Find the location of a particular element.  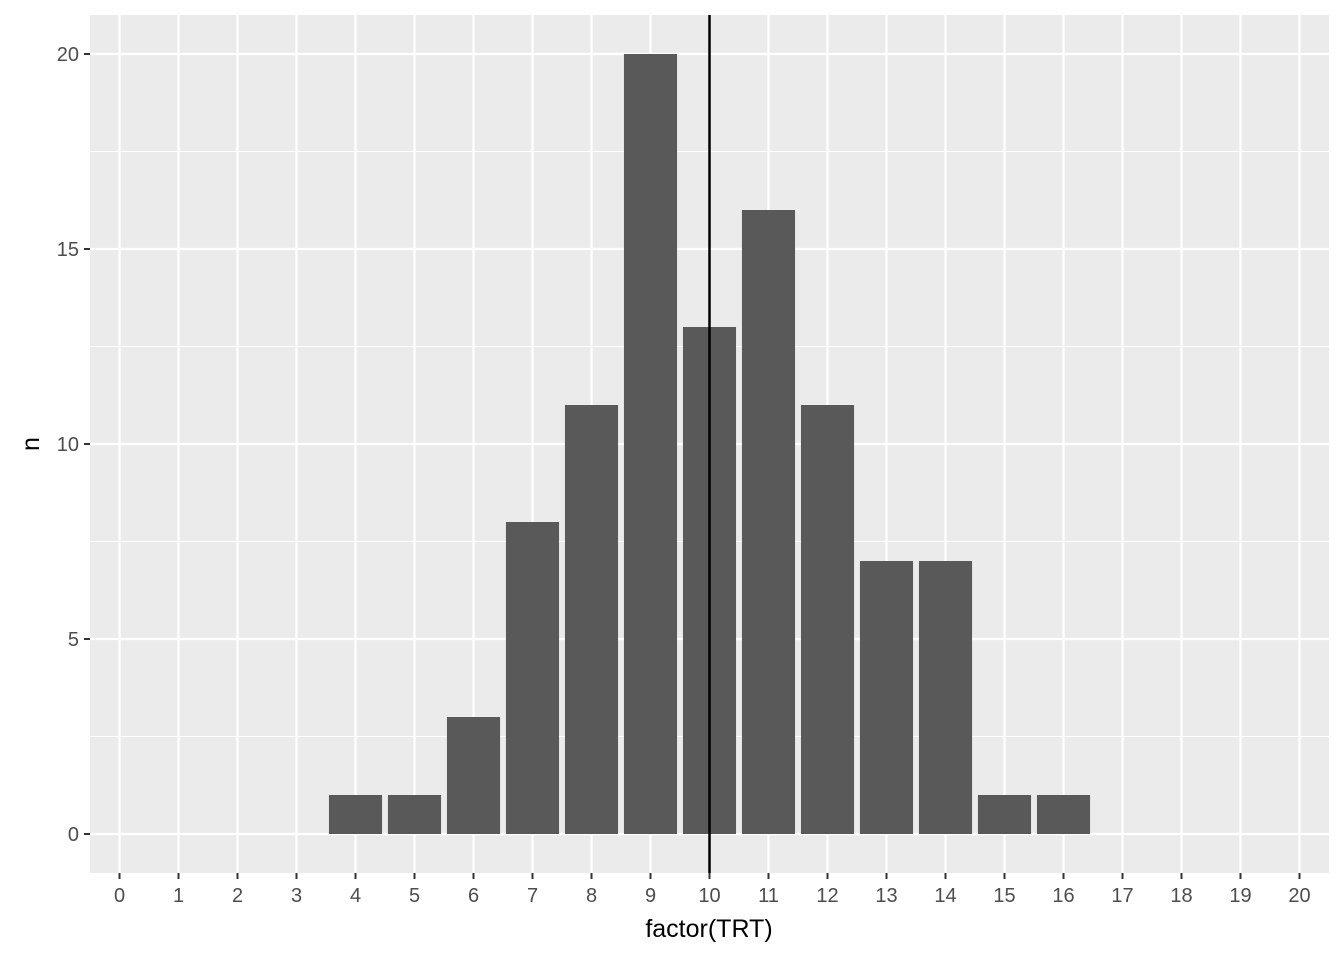

y-axis: 0 5 10 15 20 is located at coordinates (73, 445).